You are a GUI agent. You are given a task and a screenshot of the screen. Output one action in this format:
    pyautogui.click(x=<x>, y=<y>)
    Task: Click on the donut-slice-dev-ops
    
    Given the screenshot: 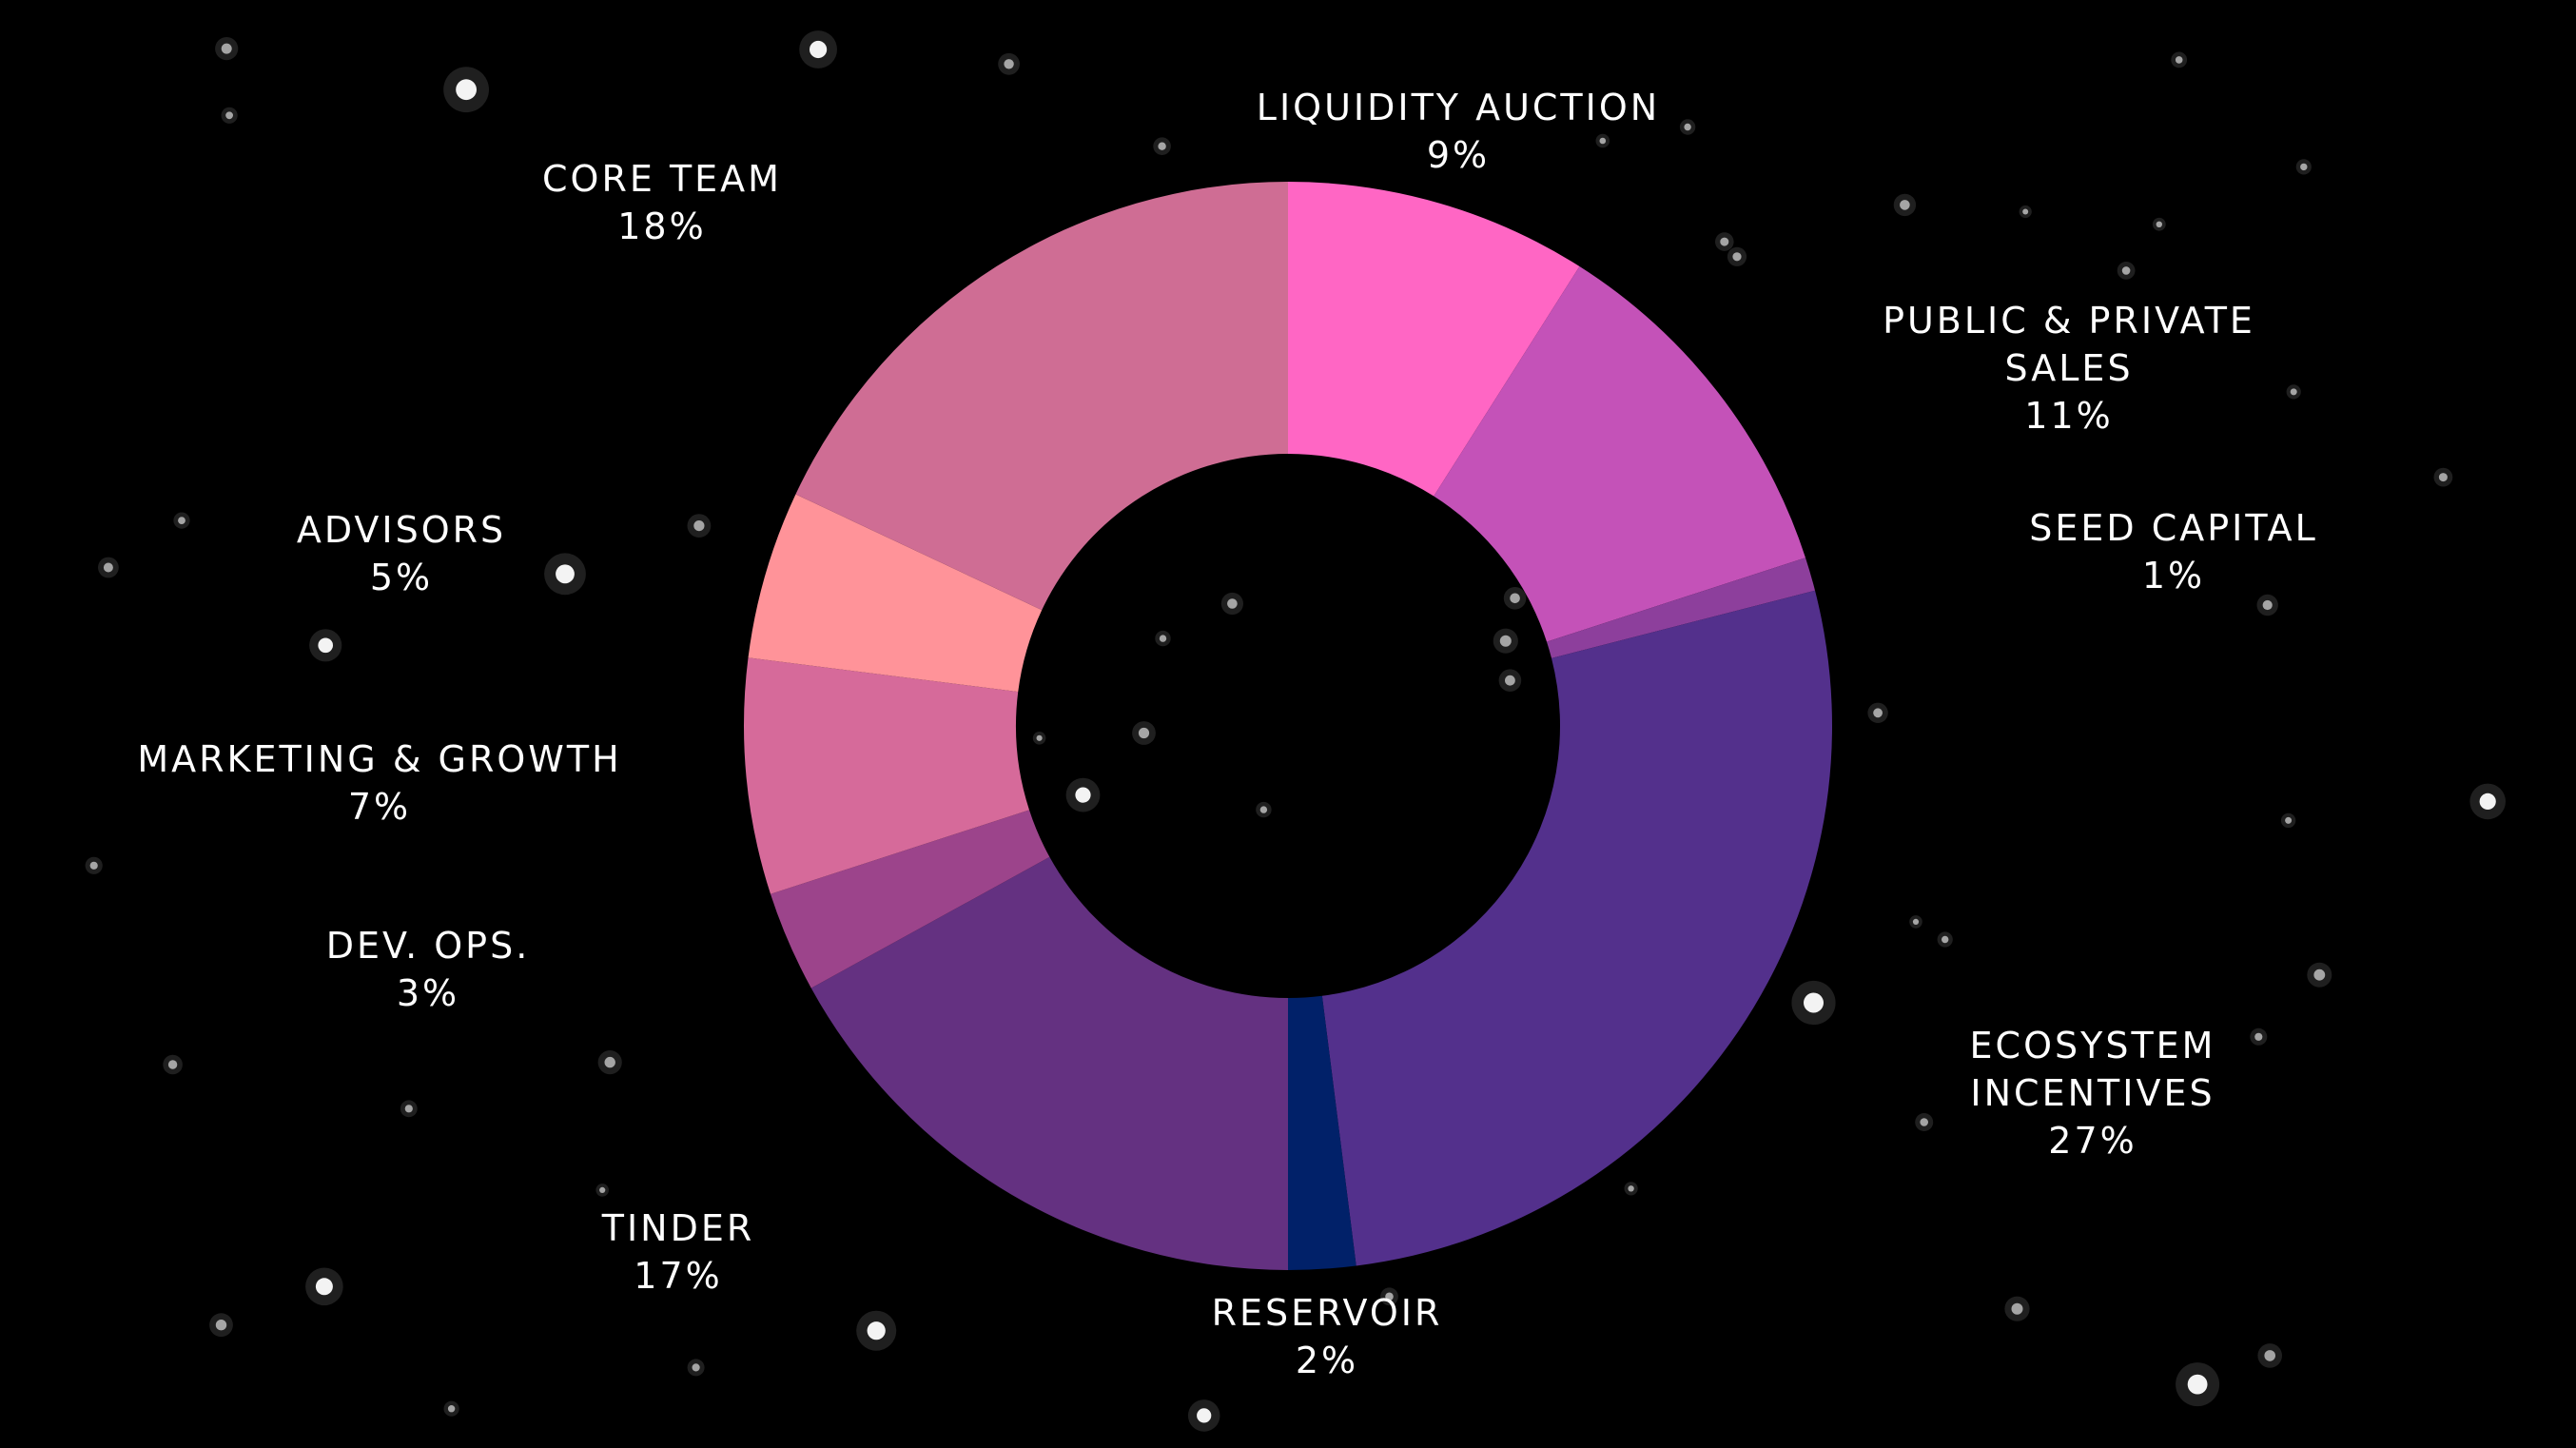 What is the action you would take?
    pyautogui.click(x=910, y=899)
    